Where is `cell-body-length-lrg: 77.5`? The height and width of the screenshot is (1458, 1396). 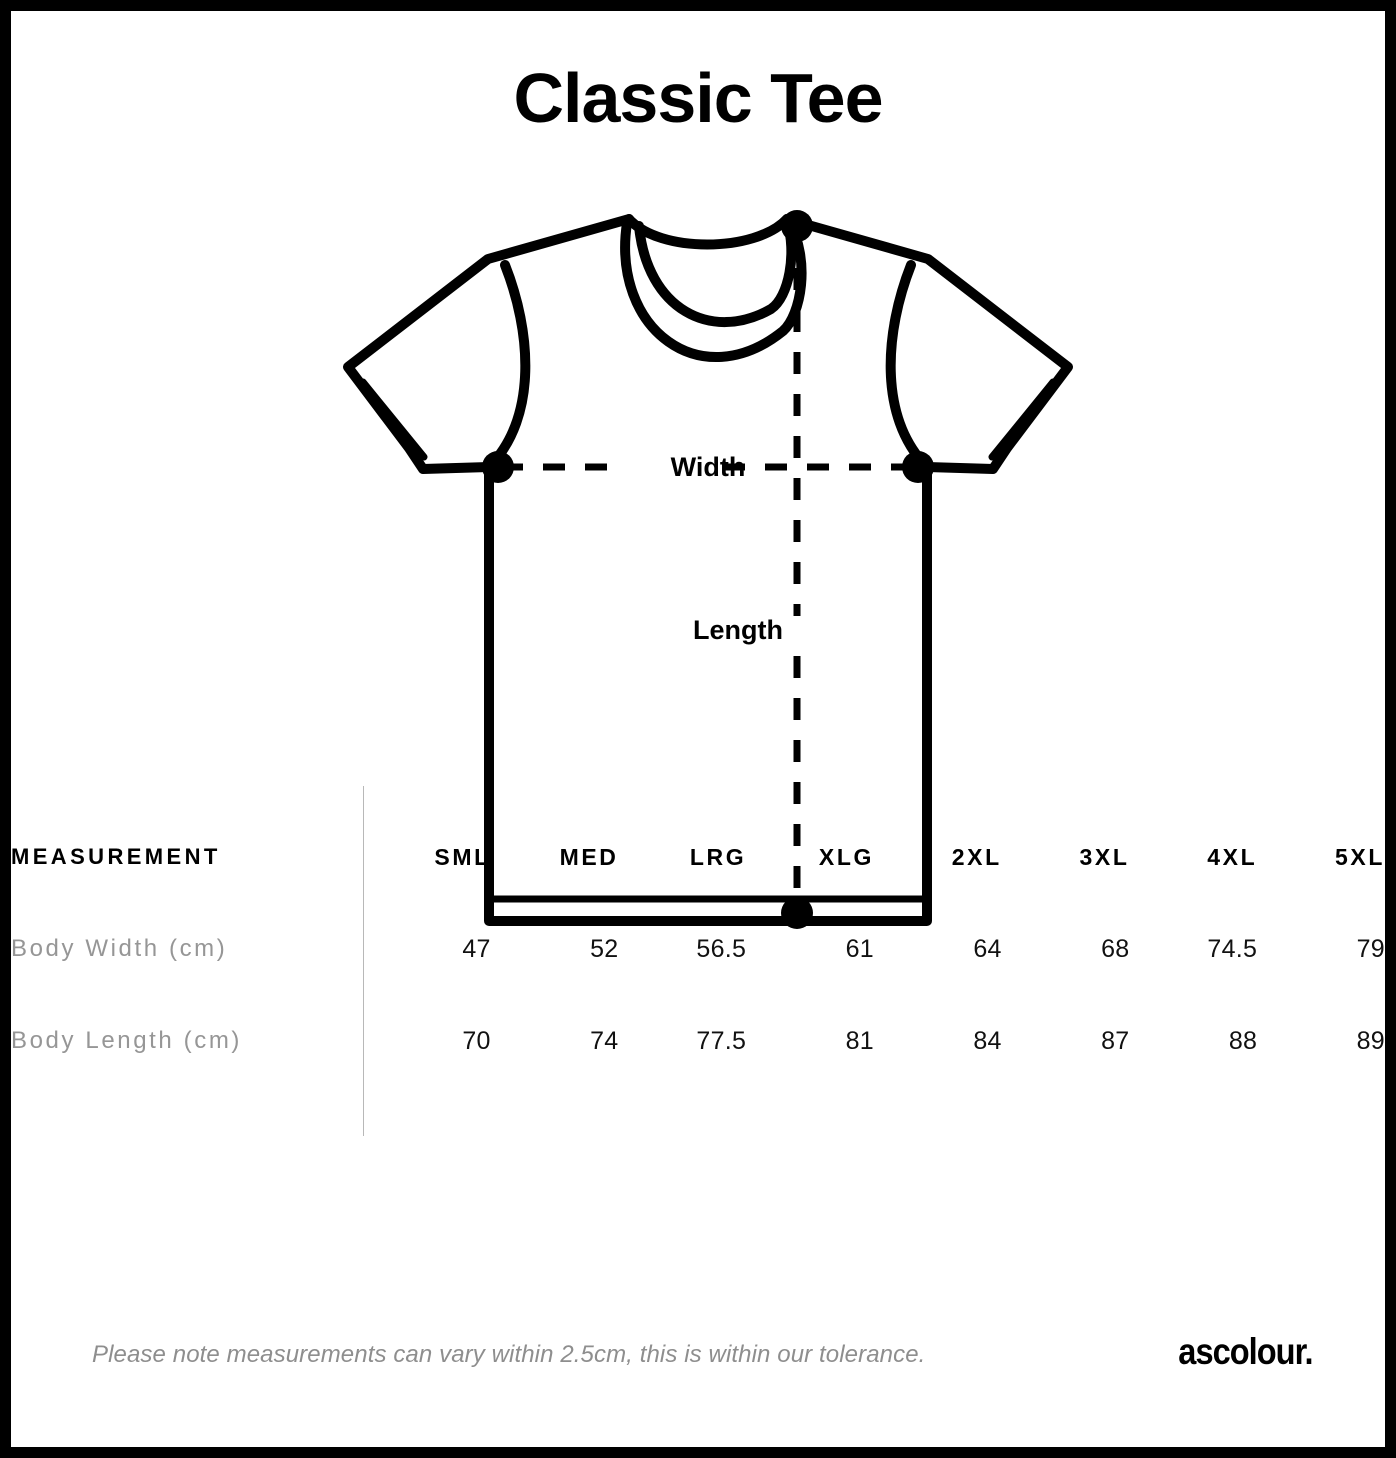
cell-body-length-lrg: 77.5 is located at coordinates (721, 1040).